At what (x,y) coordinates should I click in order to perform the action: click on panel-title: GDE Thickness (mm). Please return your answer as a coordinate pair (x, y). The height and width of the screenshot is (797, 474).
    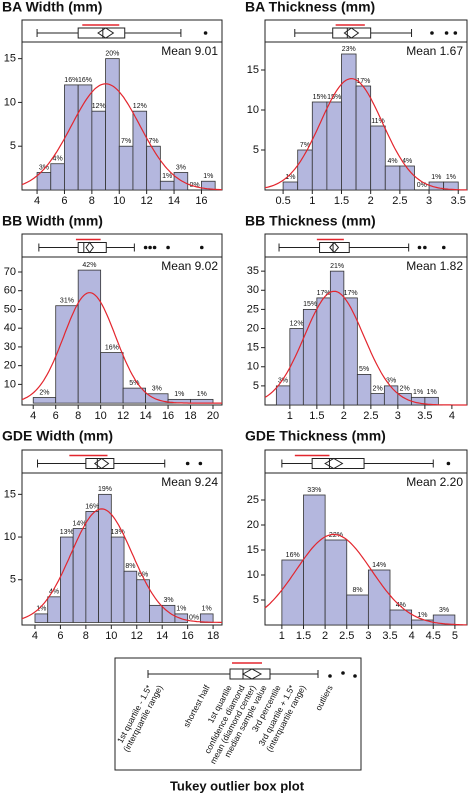
    Looking at the image, I should click on (315, 436).